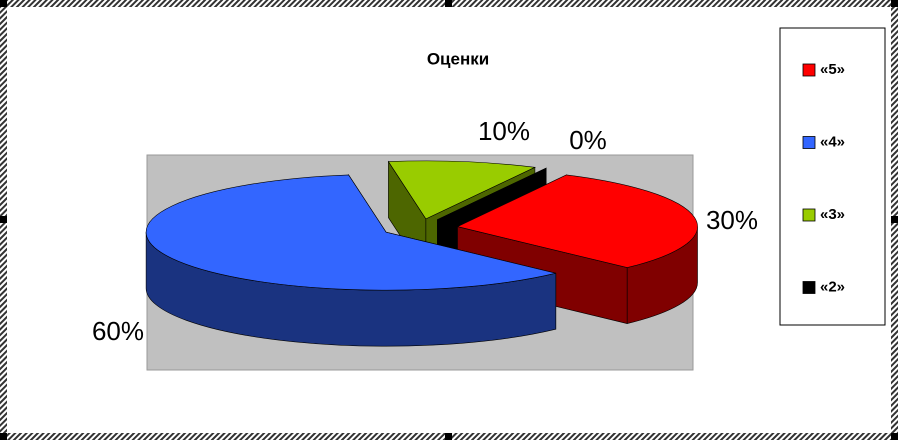 This screenshot has width=898, height=440. I want to click on legend-label: «3», so click(832, 214).